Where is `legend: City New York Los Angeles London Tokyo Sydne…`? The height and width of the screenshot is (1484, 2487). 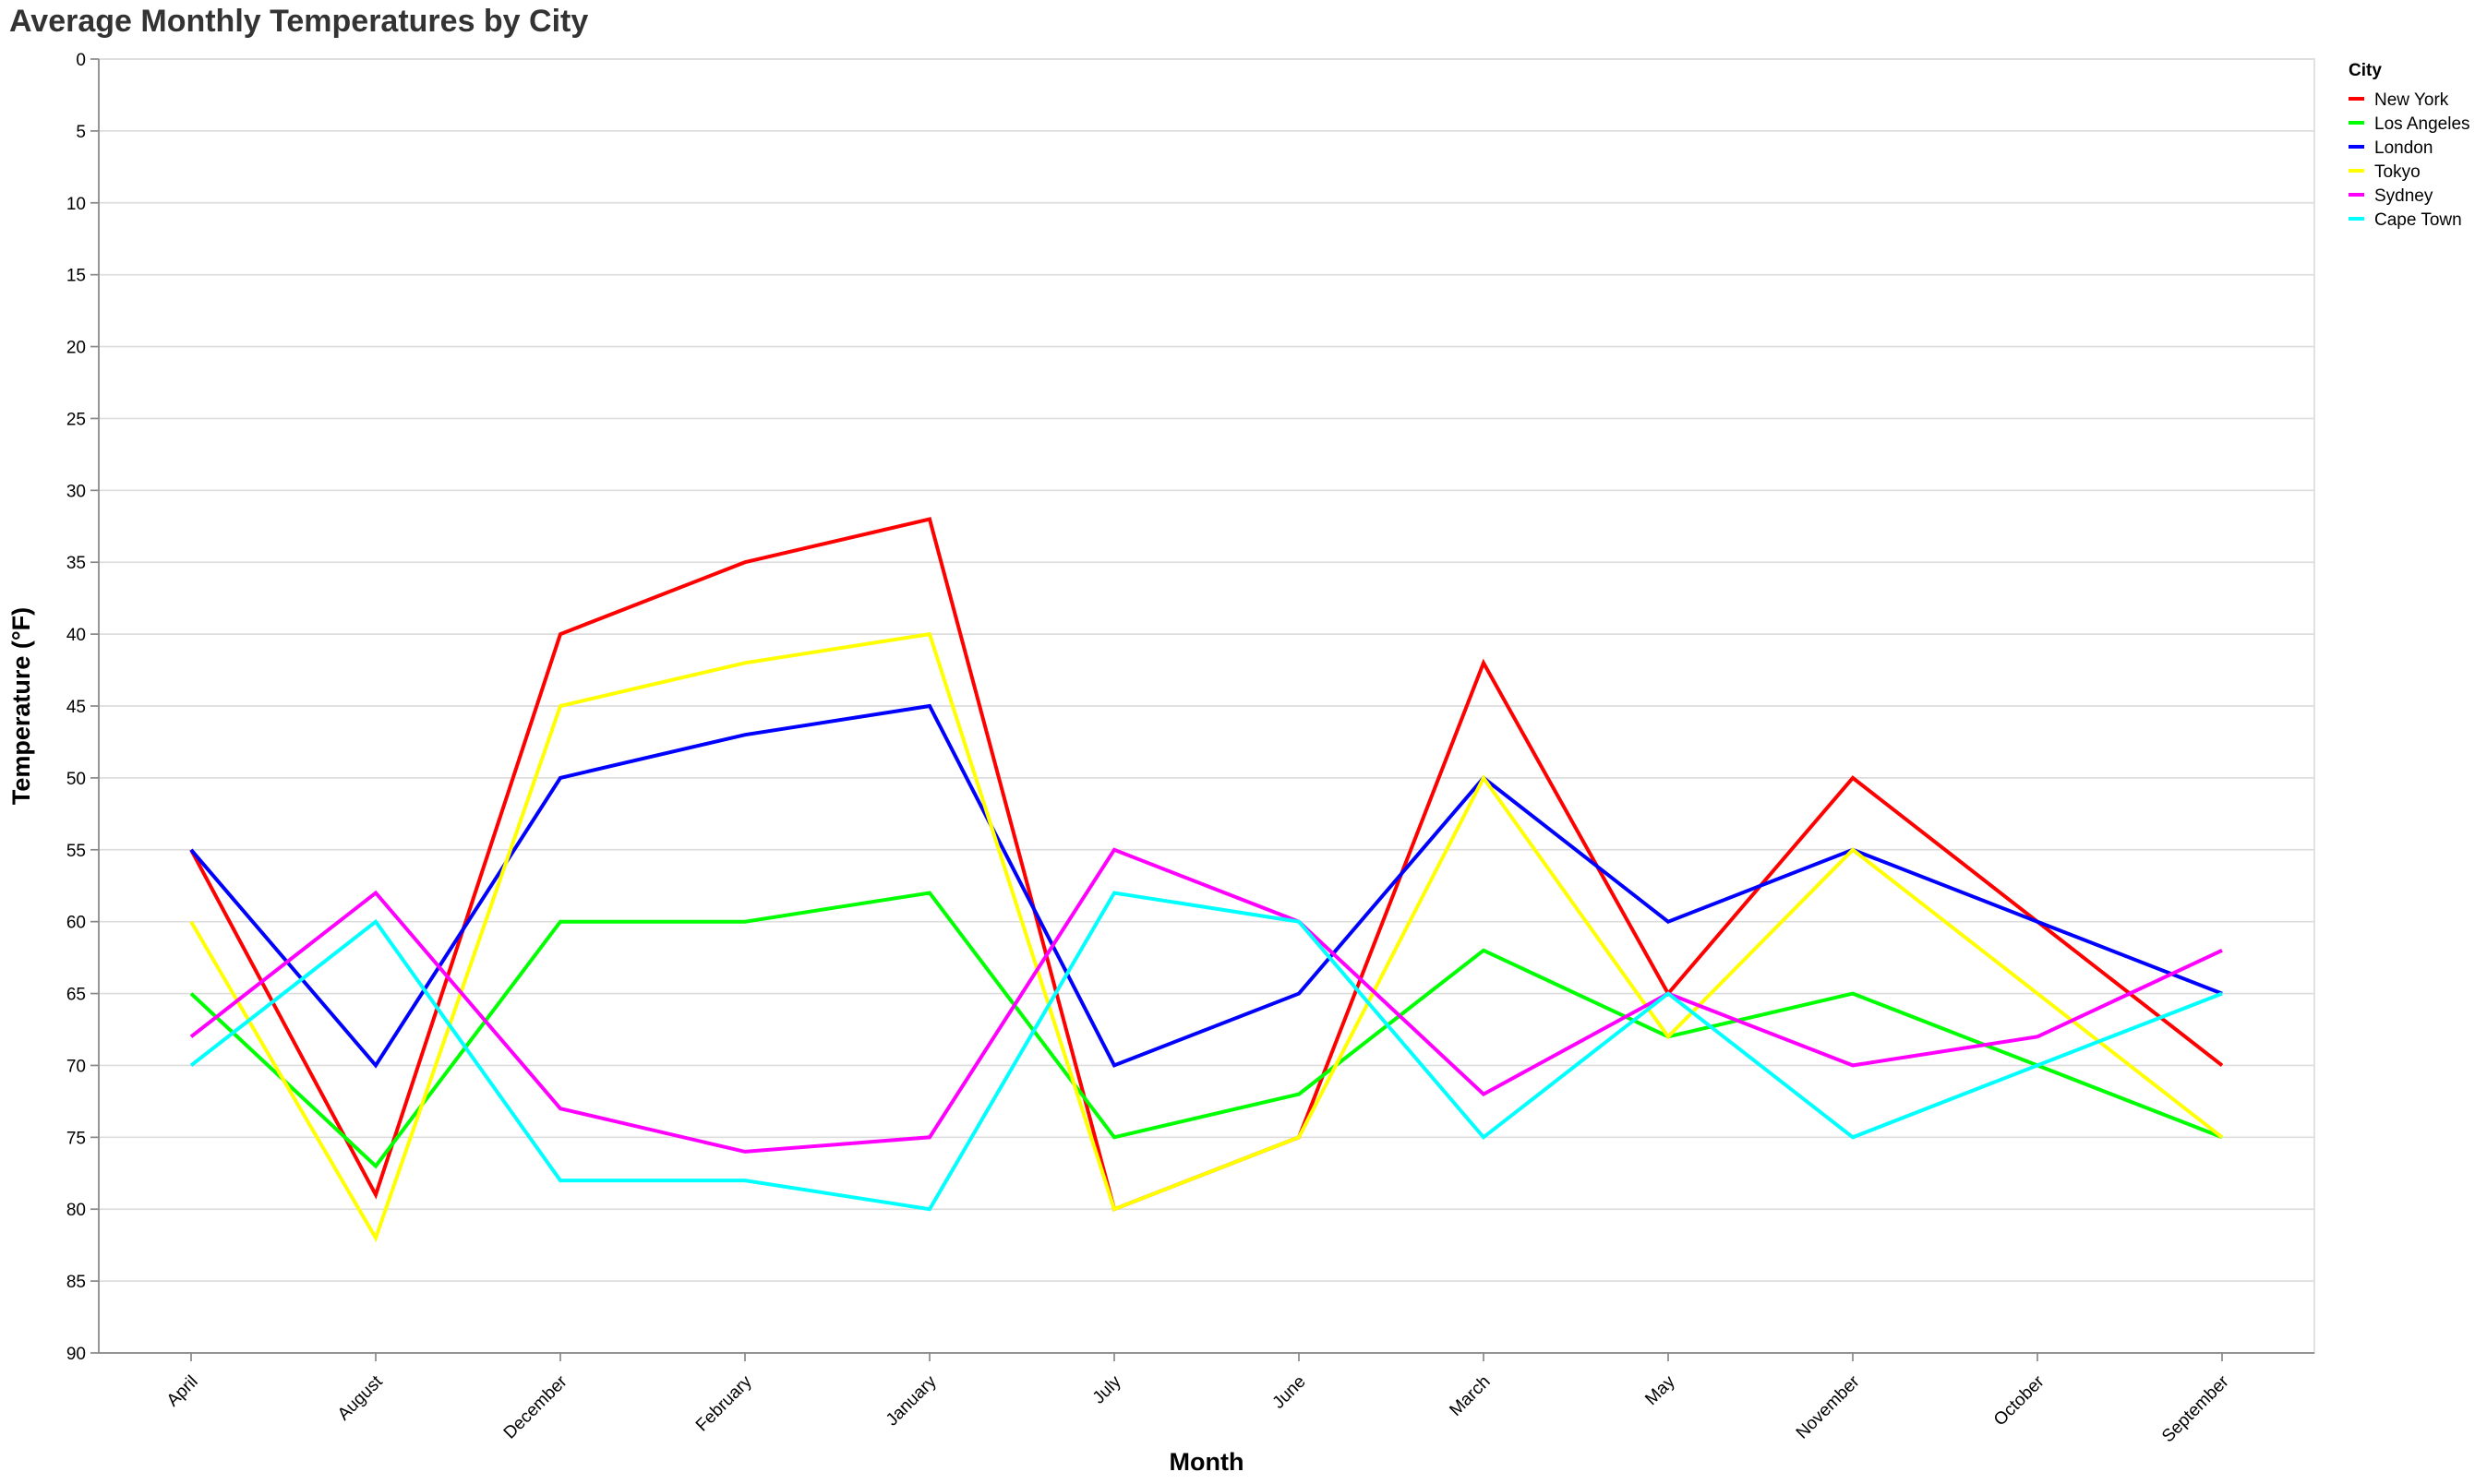 legend: City New York Los Angeles London Tokyo Sydne… is located at coordinates (2409, 145).